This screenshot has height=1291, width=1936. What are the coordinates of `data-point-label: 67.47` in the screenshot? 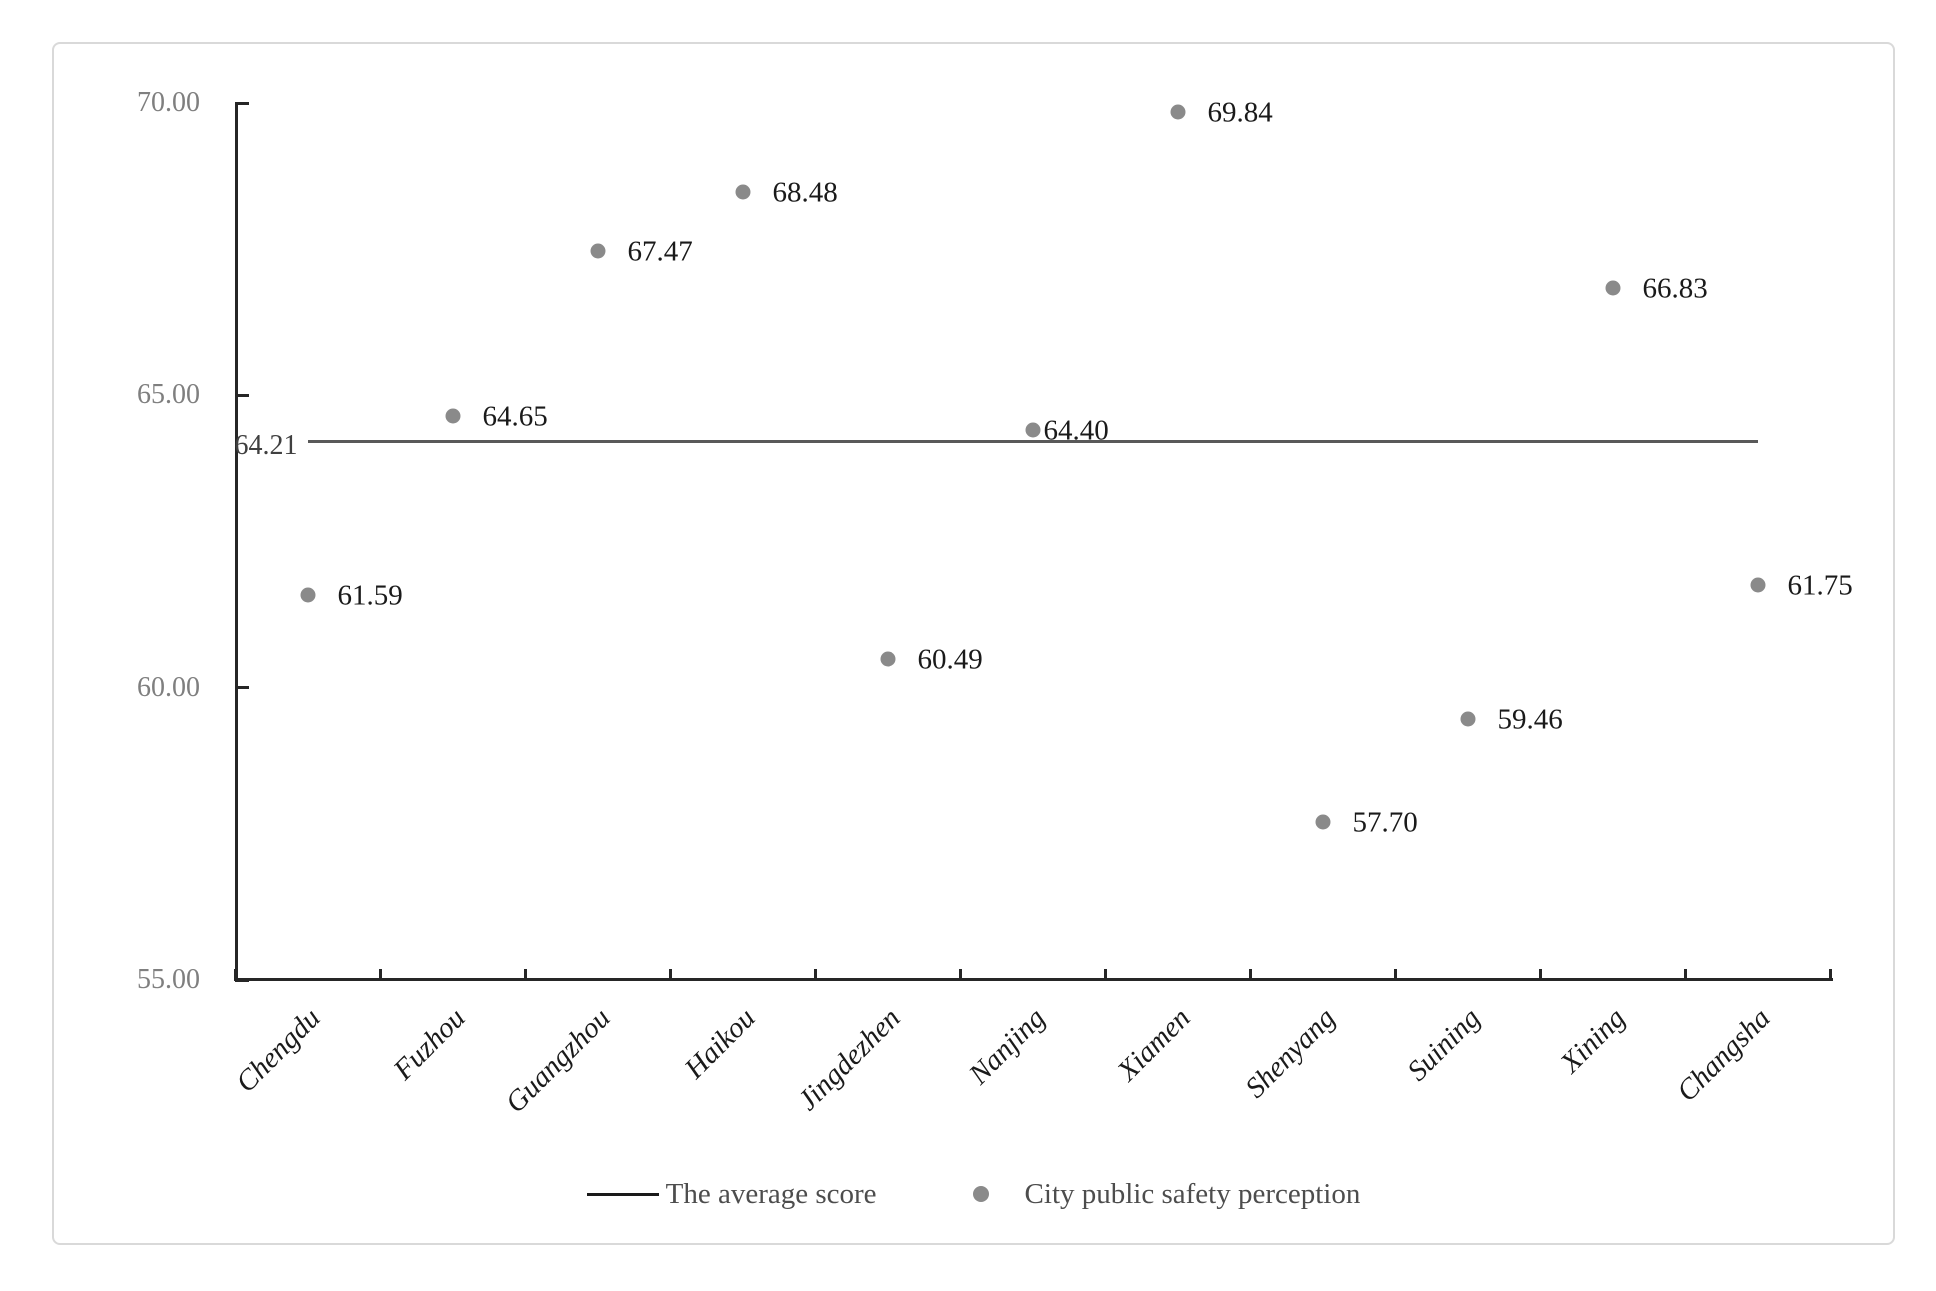 It's located at (660, 251).